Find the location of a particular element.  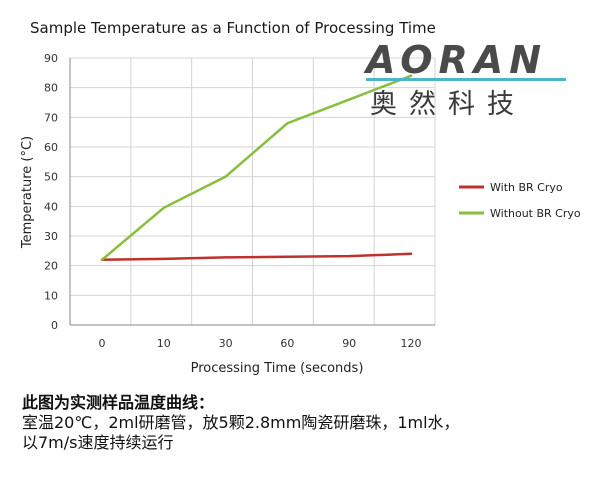

x-tick-label: 10 is located at coordinates (164, 343).